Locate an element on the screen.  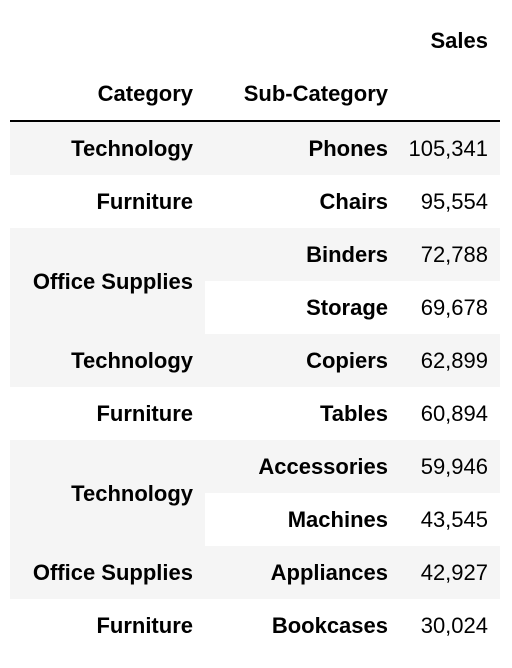
sub-category-cell: Bookcases is located at coordinates (329, 625).